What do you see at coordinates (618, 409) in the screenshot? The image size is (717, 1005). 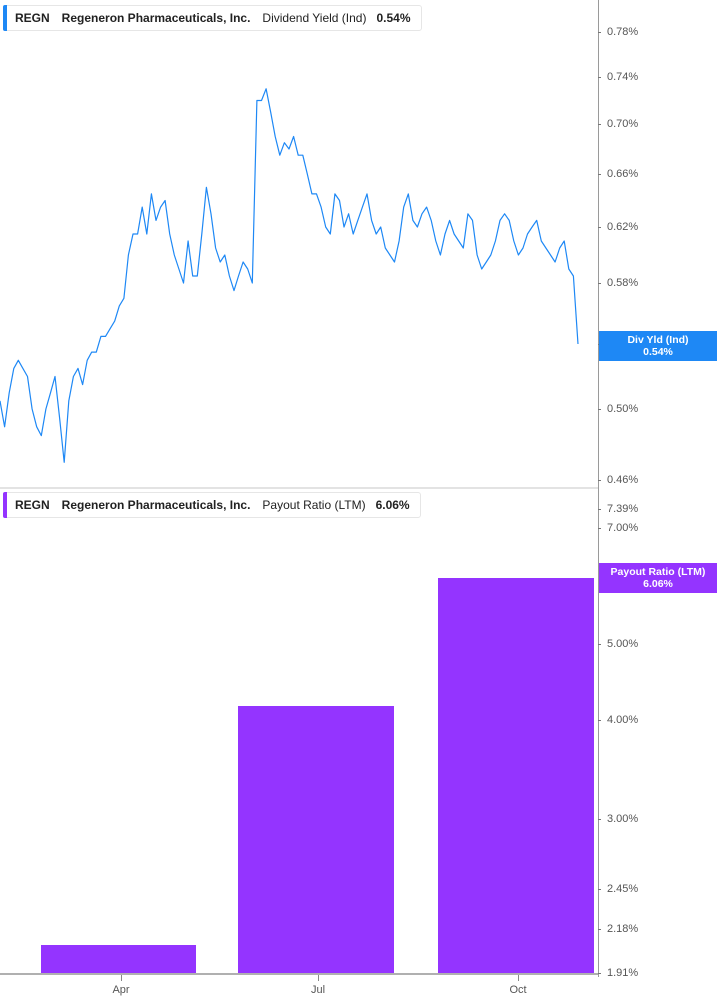 I see `y-tick: 0.50%` at bounding box center [618, 409].